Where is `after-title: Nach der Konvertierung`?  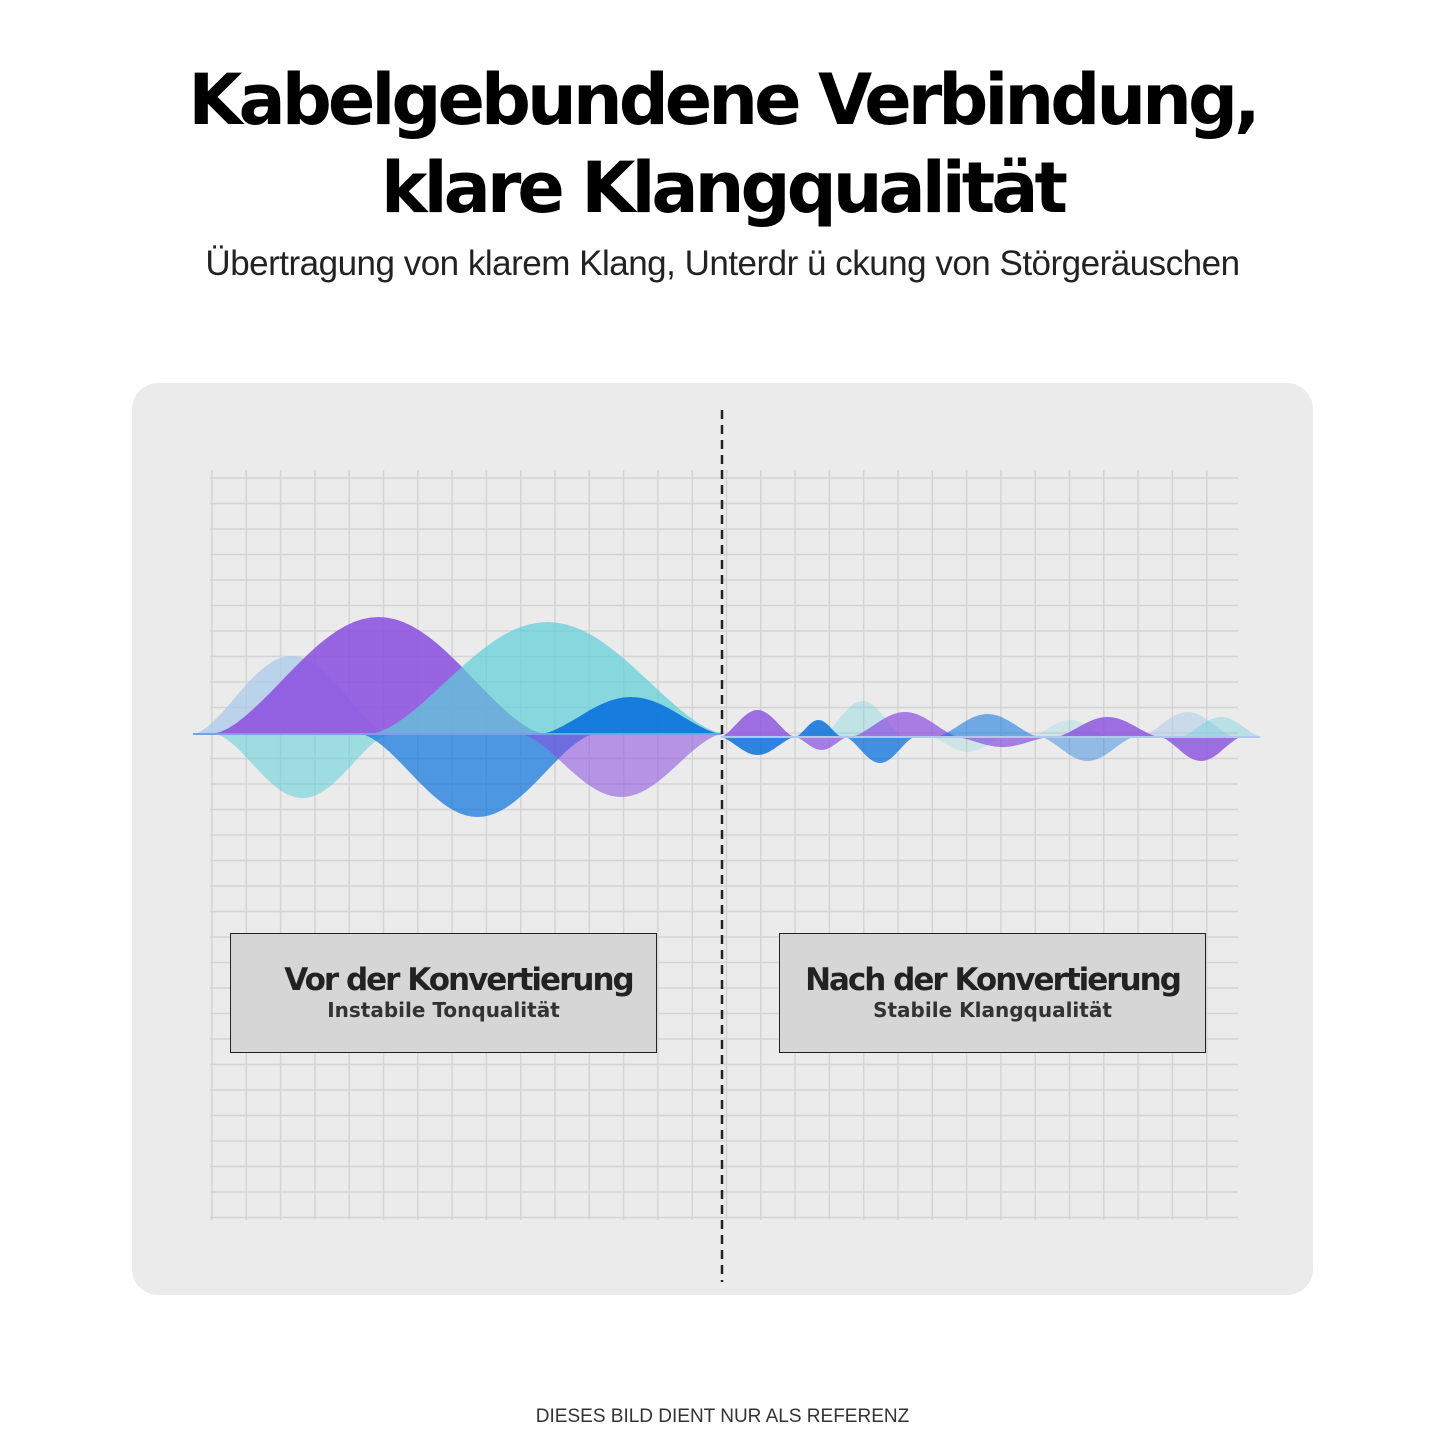
after-title: Nach der Konvertierung is located at coordinates (993, 980).